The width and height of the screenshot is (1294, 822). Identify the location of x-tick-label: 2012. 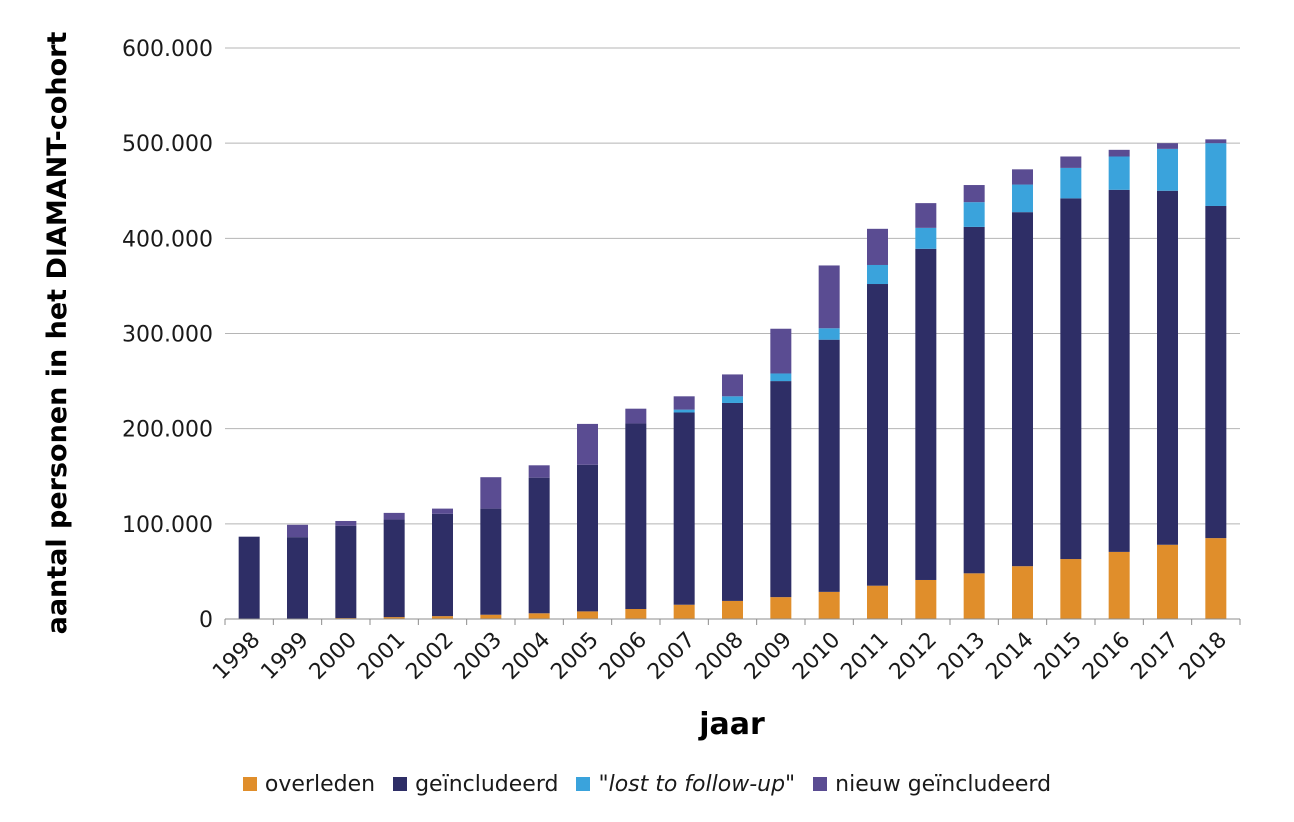
(913, 656).